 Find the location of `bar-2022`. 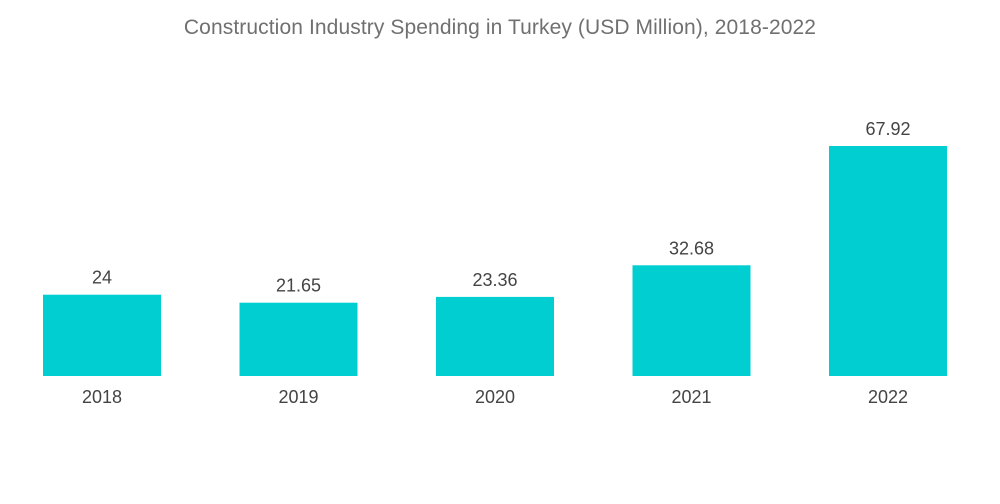

bar-2022 is located at coordinates (888, 261).